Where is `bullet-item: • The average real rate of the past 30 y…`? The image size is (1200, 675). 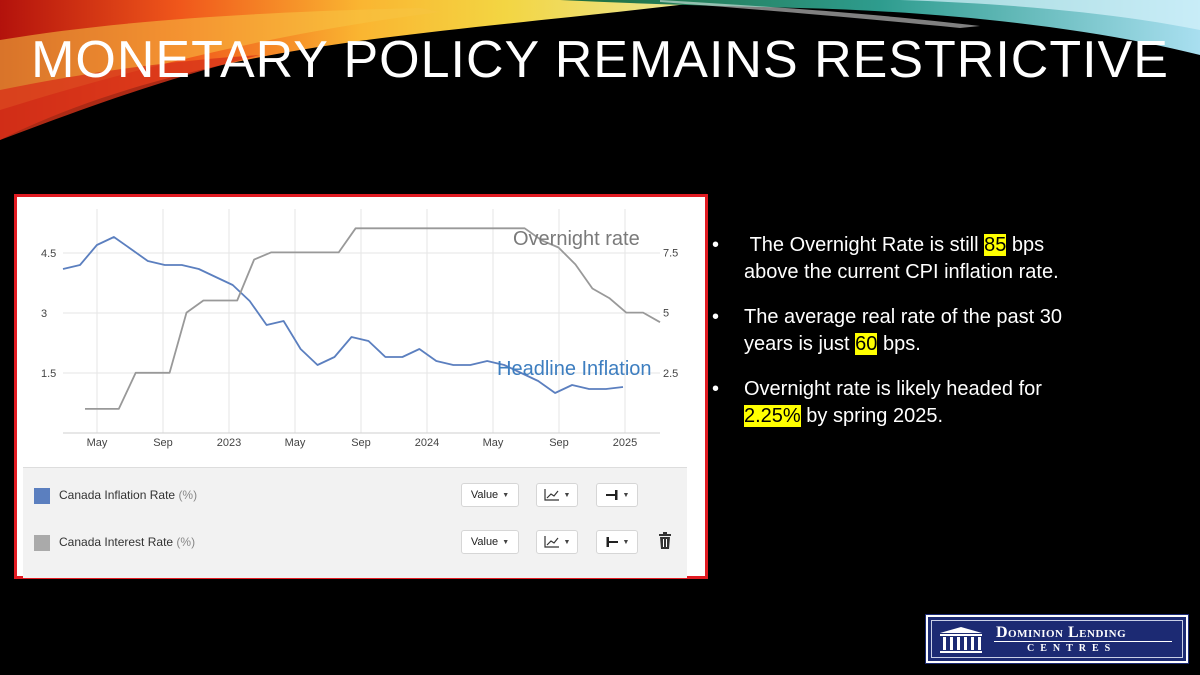 bullet-item: • The average real rate of the past 30 y… is located at coordinates (902, 331).